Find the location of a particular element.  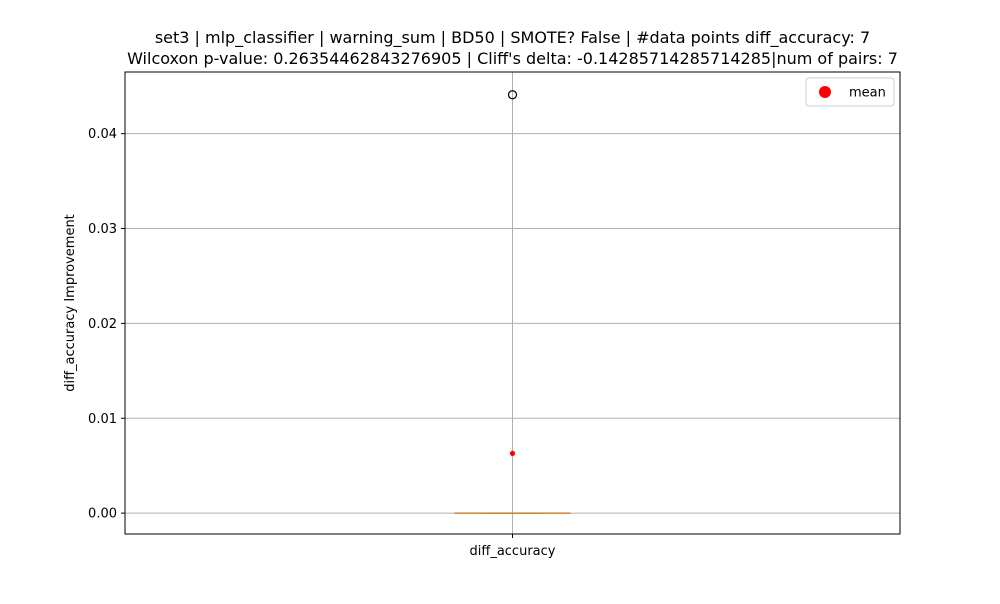

y-tick-label: 0.01 is located at coordinates (102, 419).